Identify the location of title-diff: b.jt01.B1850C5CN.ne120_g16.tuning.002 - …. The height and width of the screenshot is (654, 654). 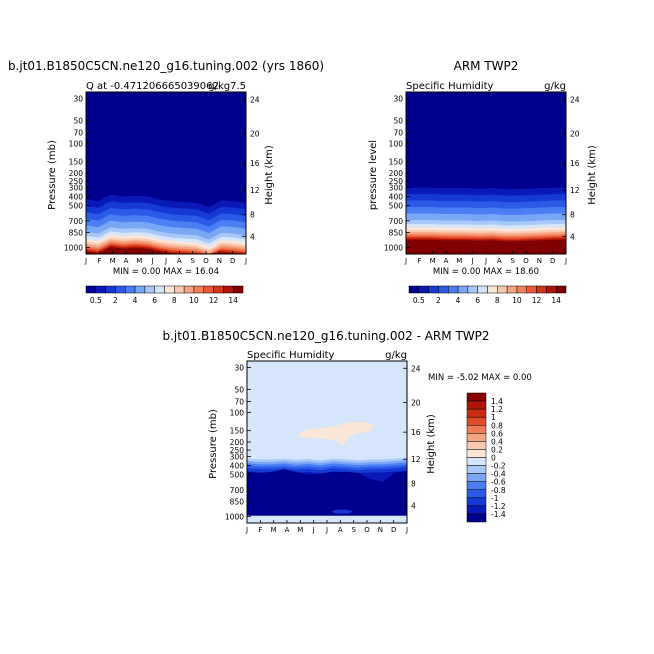
(325, 336).